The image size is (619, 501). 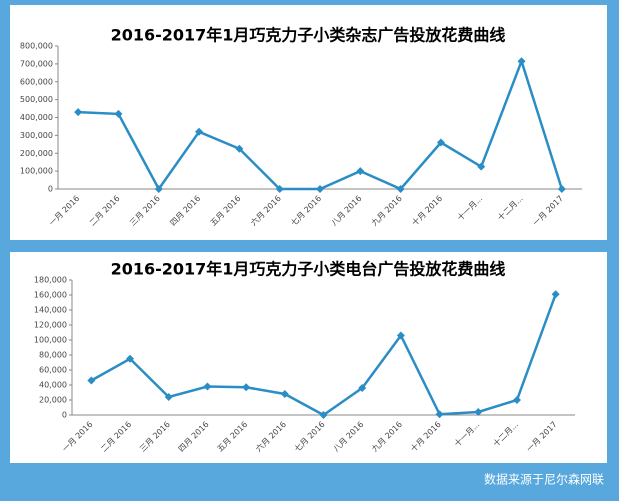 I want to click on y-tick-label: 180,000, so click(x=50, y=280).